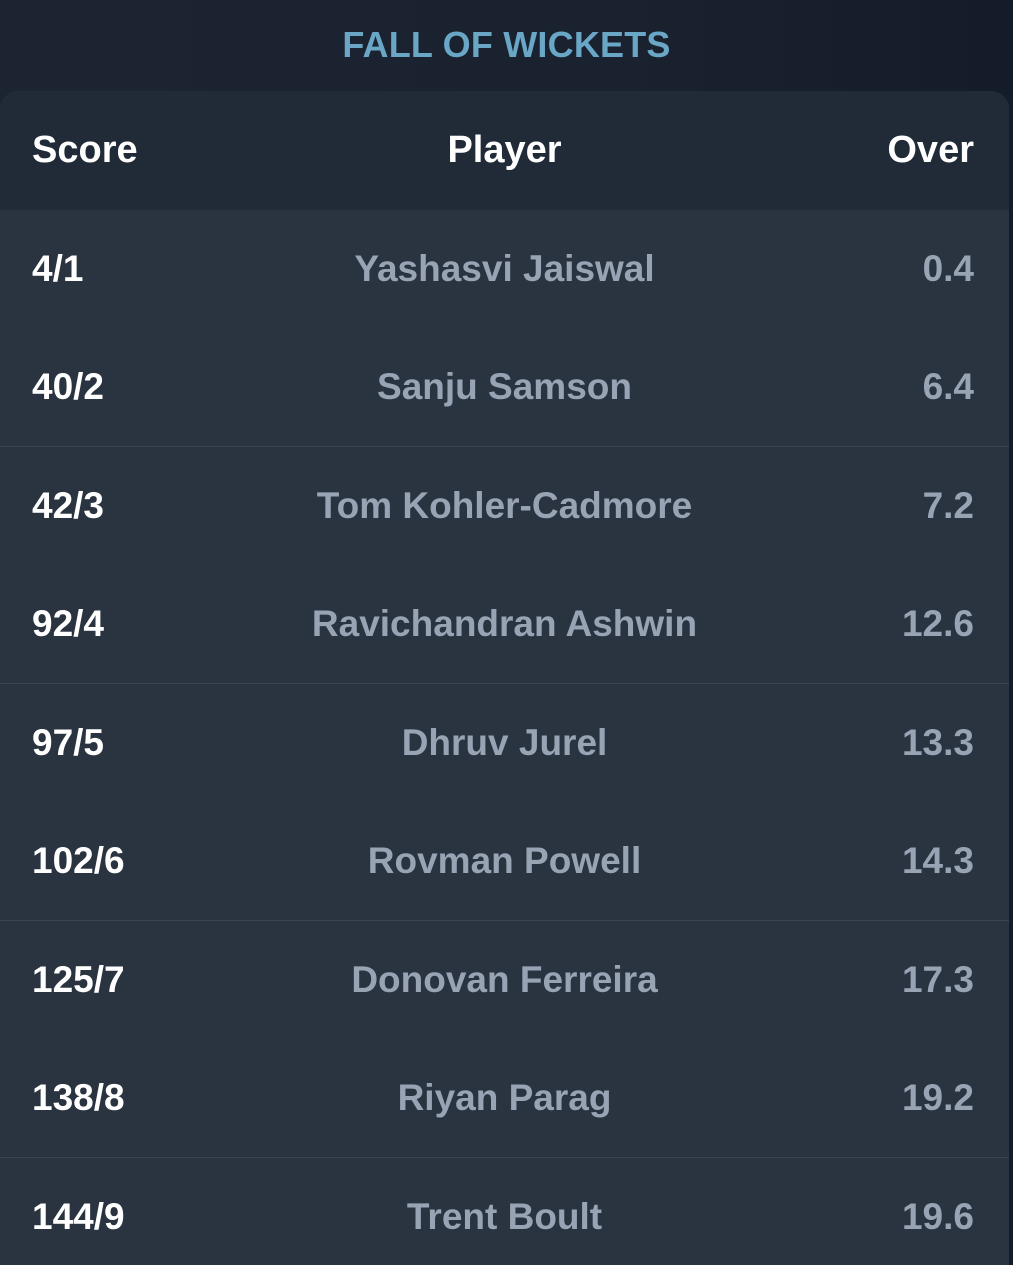 Image resolution: width=1013 pixels, height=1265 pixels. Describe the element at coordinates (937, 1217) in the screenshot. I see `over-cell: 19.6` at that location.